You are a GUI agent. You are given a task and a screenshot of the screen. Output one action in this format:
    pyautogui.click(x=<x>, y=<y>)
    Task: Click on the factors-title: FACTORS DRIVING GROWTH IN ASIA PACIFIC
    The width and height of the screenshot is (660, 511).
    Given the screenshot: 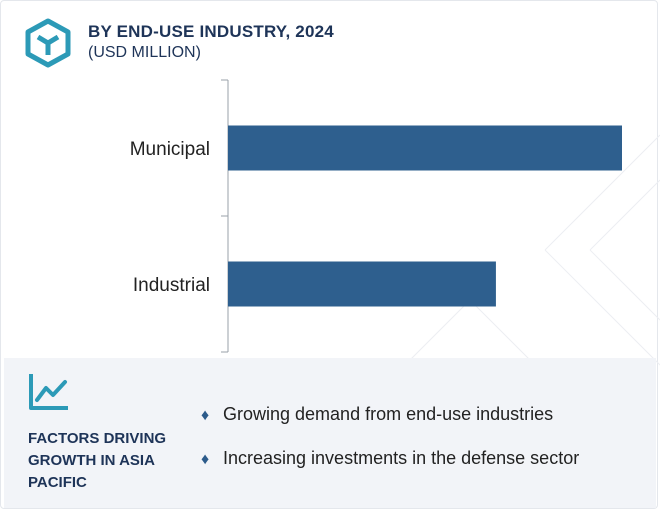 What is the action you would take?
    pyautogui.click(x=97, y=460)
    